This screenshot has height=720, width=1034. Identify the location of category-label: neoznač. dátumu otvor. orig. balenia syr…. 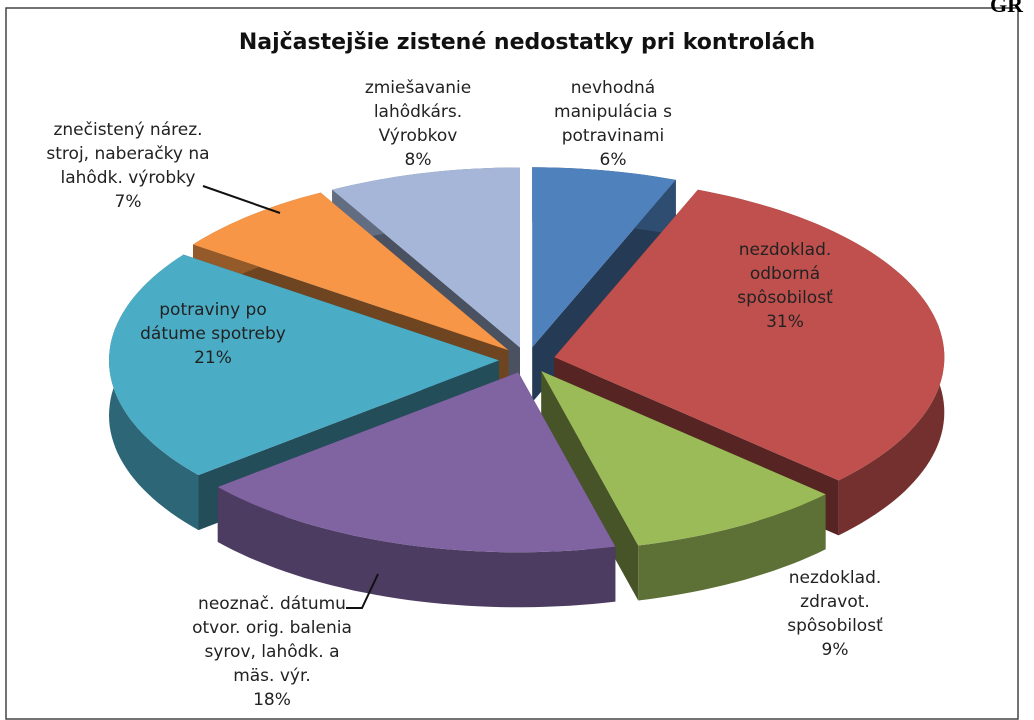
(272, 640).